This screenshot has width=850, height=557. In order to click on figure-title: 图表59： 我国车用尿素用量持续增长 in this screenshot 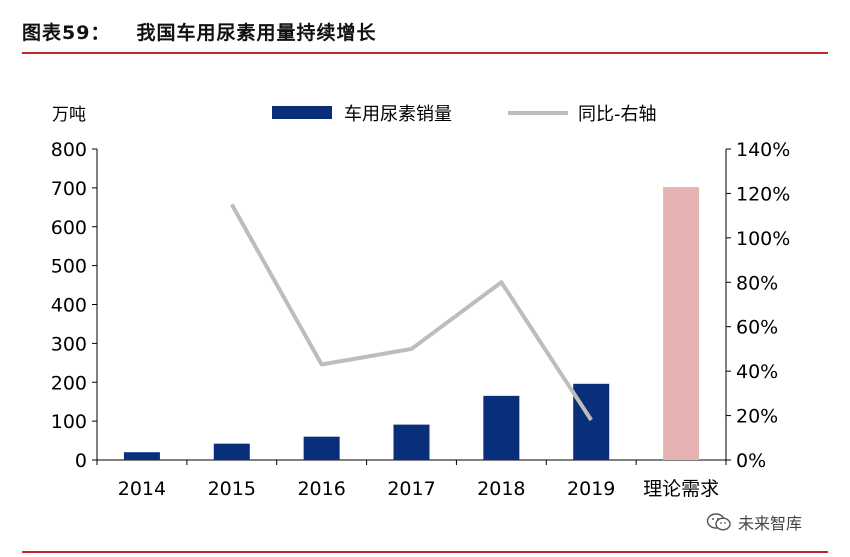, I will do `click(199, 31)`.